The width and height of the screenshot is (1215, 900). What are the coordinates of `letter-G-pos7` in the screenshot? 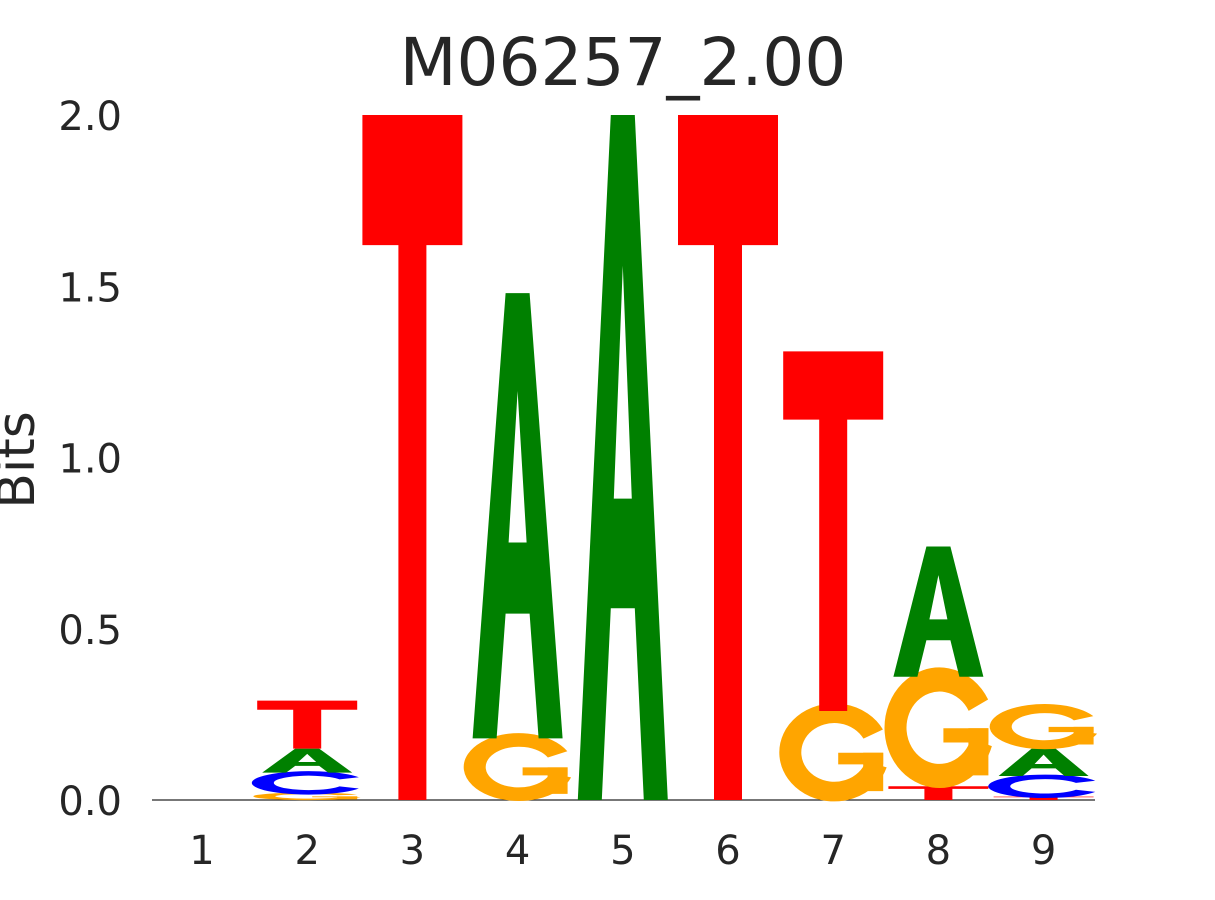 It's located at (833, 752).